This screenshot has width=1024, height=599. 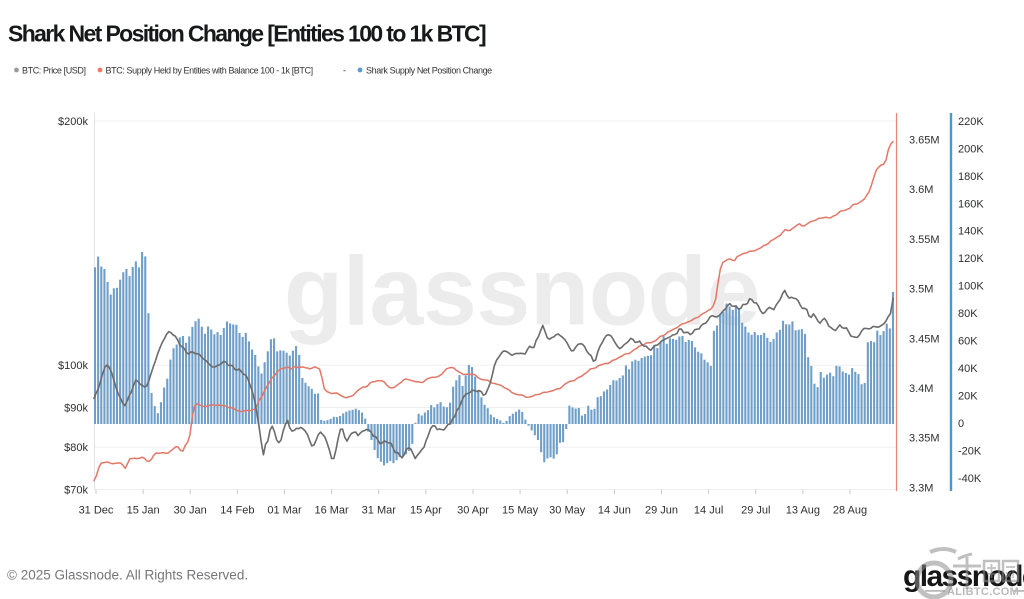 I want to click on svg-text: 200K, so click(x=971, y=149).